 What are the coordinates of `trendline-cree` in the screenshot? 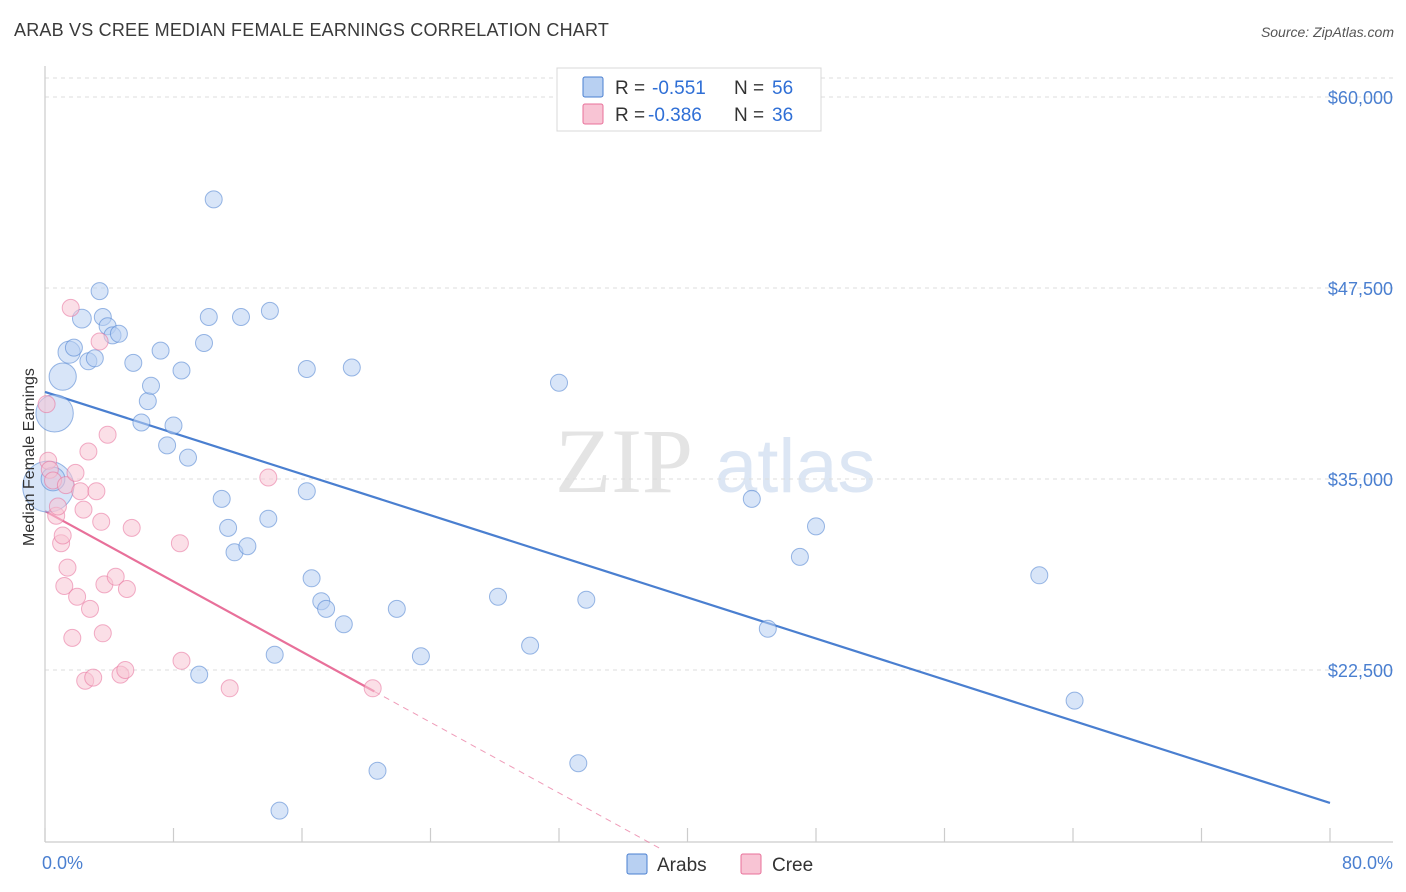 It's located at (209, 601).